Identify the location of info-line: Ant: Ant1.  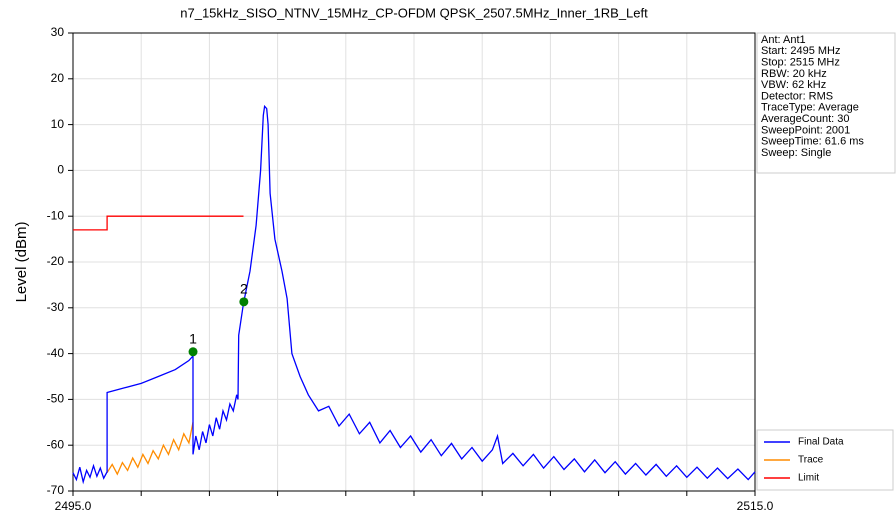
(783, 40).